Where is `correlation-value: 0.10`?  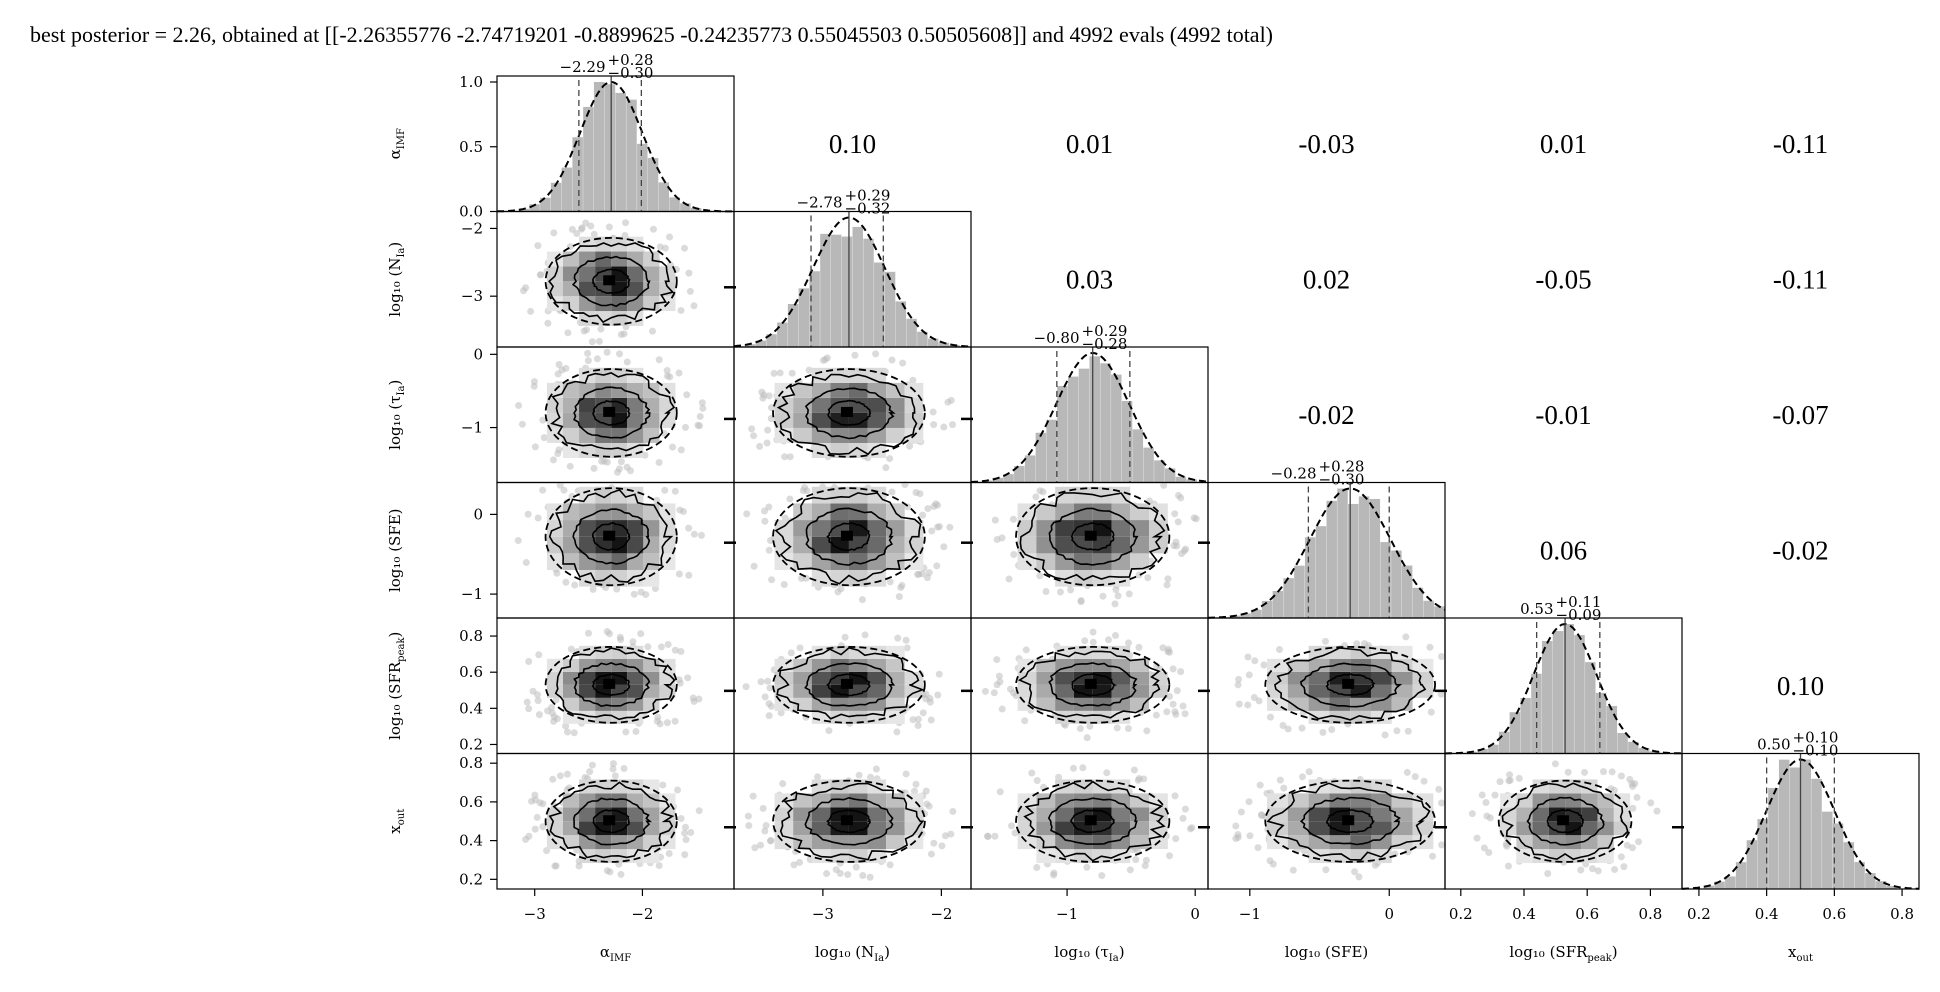 correlation-value: 0.10 is located at coordinates (1800, 686).